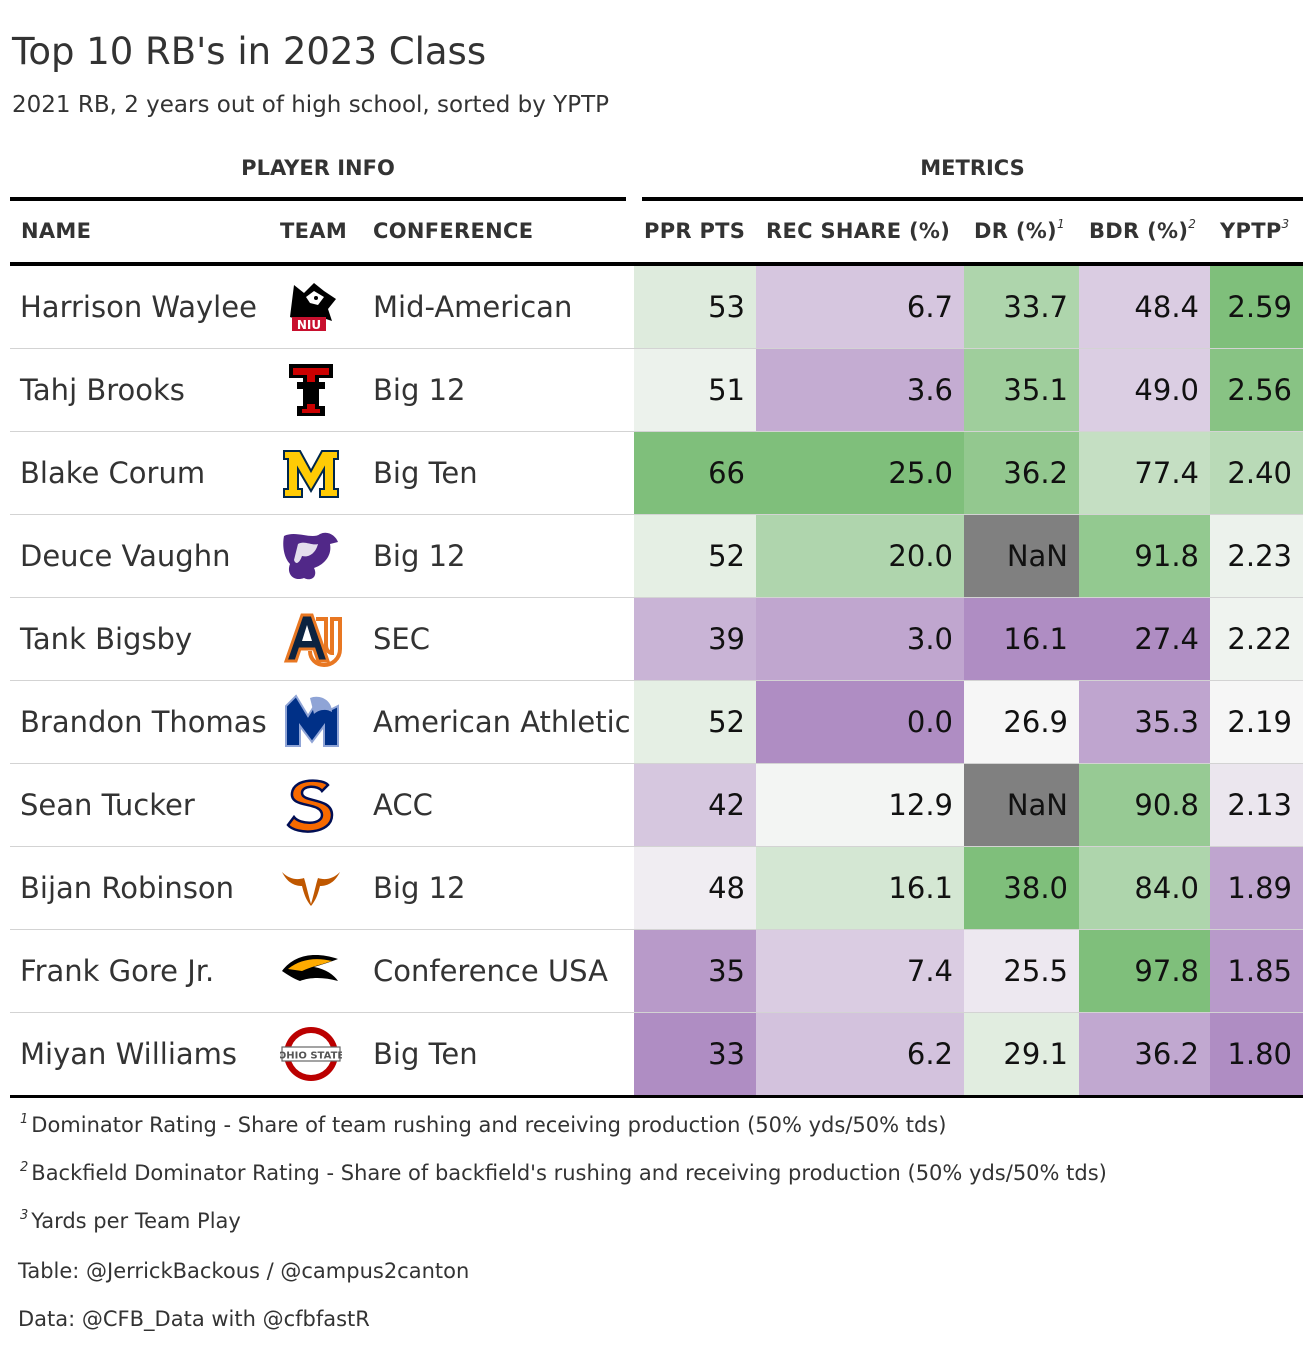  I want to click on texas-longhorns-logo, so click(311, 889).